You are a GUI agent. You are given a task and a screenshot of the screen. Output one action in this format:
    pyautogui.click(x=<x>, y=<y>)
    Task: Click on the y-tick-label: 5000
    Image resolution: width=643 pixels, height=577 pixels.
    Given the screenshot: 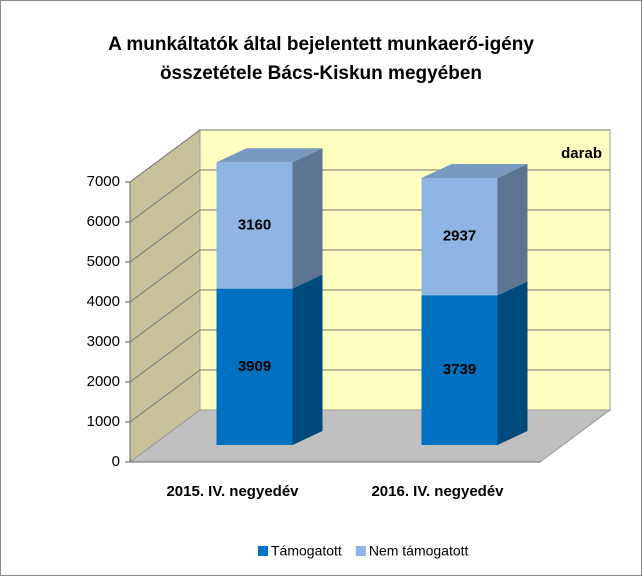 What is the action you would take?
    pyautogui.click(x=103, y=261)
    